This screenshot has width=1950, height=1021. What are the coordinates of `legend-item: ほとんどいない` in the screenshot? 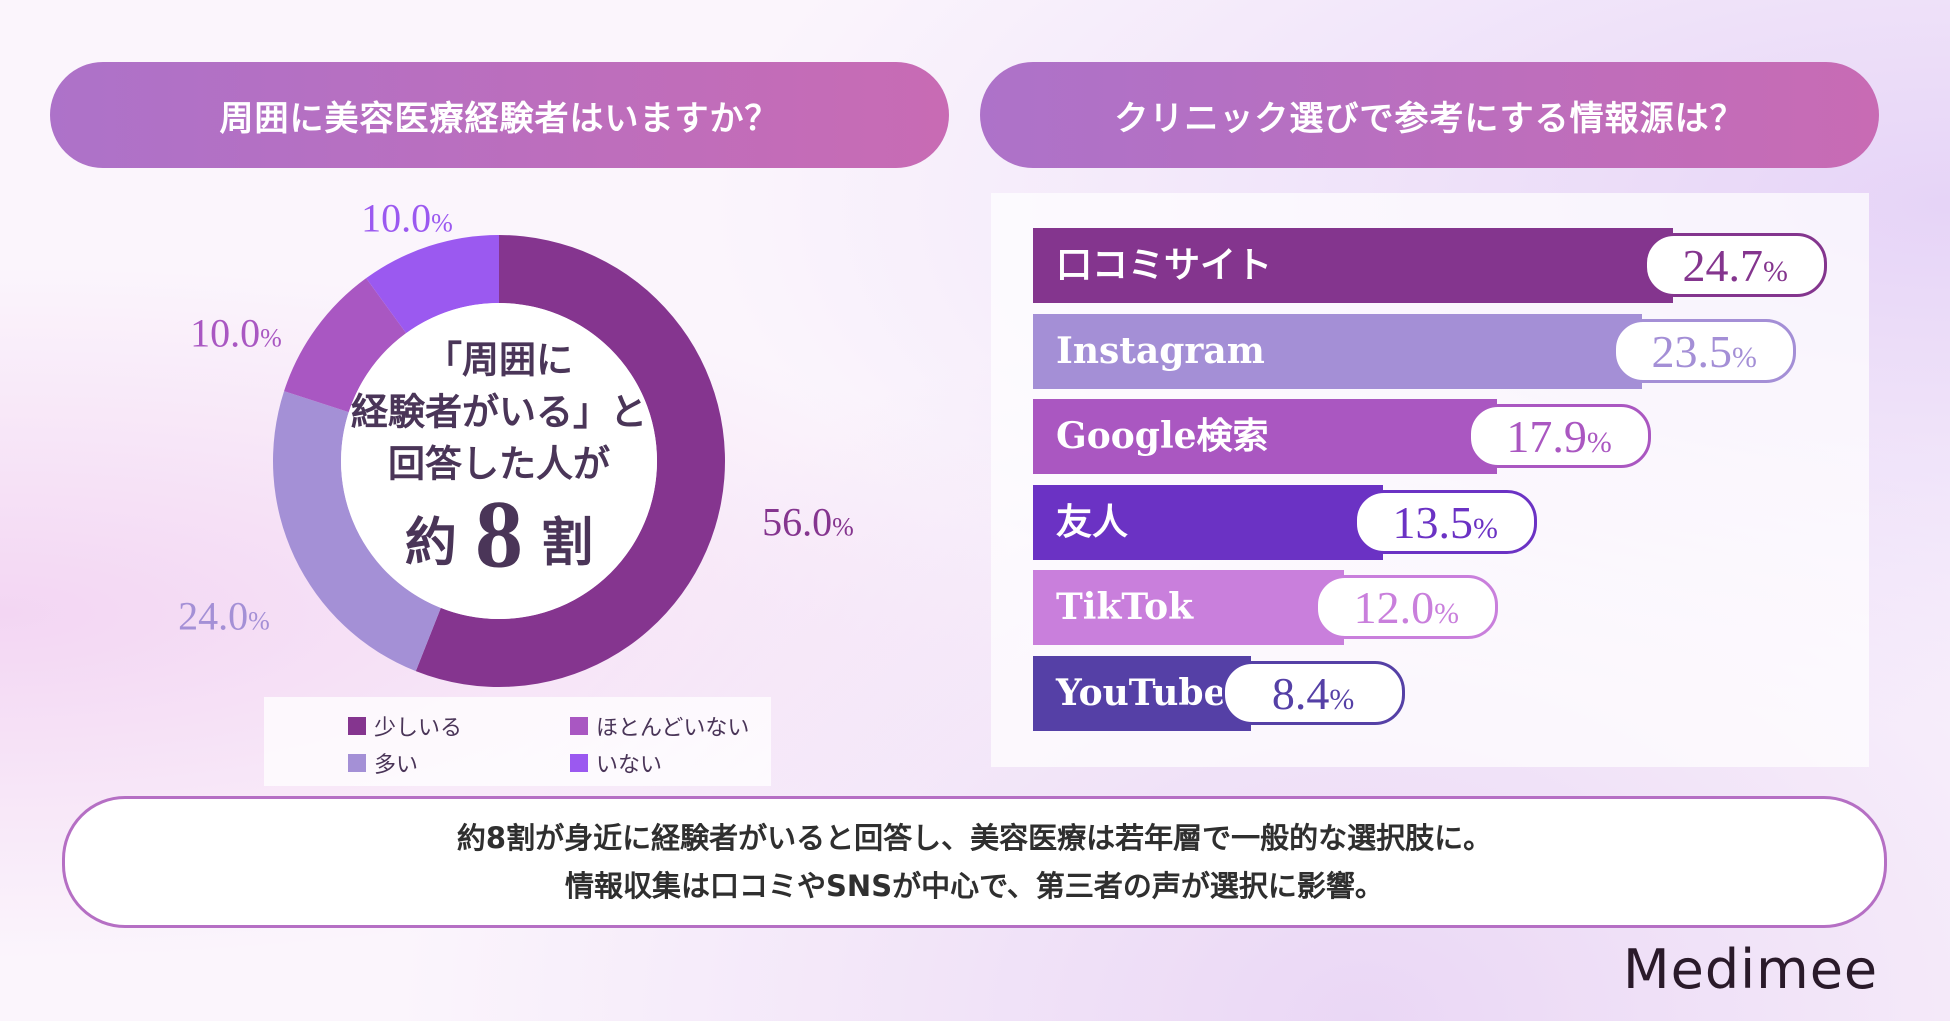 It's located at (659, 726).